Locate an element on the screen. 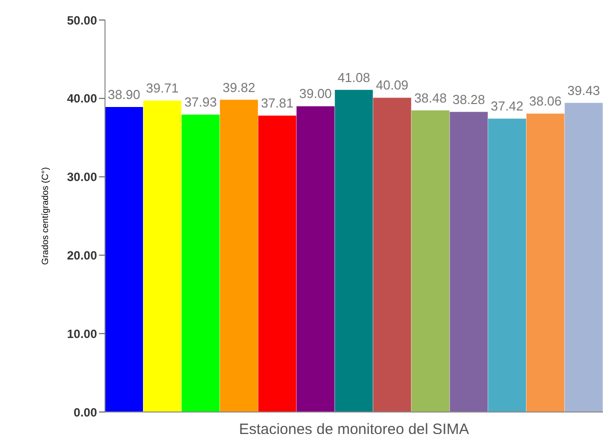 This screenshot has height=442, width=603. data-label: 39.82 is located at coordinates (239, 87).